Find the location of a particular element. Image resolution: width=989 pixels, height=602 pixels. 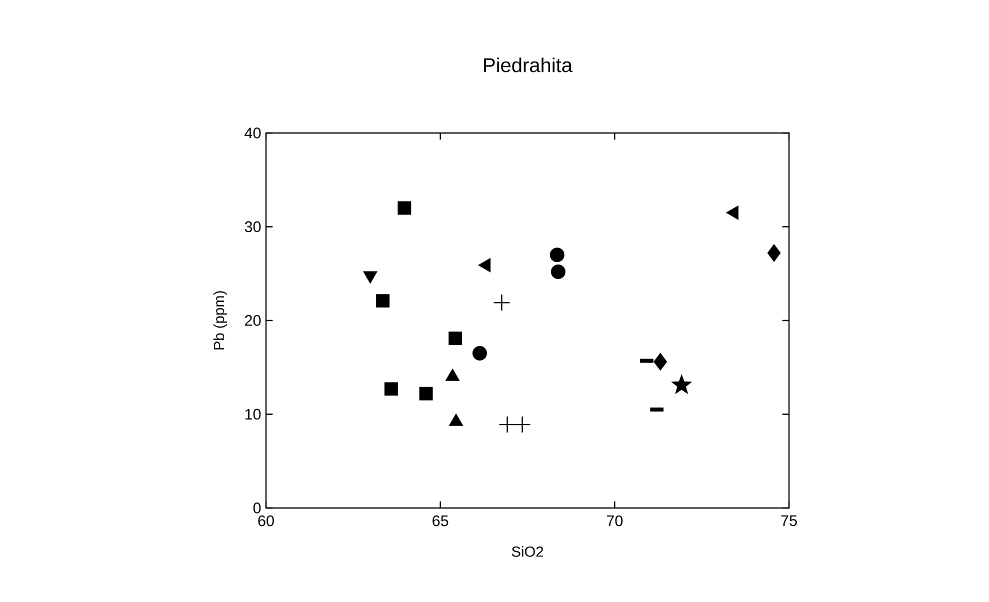

y-axis-title: Pb (ppm) is located at coordinates (220, 320).